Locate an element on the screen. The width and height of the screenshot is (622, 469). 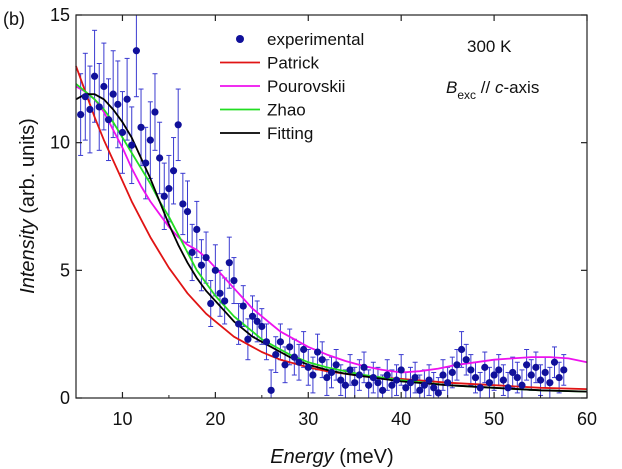
x-tick-label: 60 is located at coordinates (587, 419).